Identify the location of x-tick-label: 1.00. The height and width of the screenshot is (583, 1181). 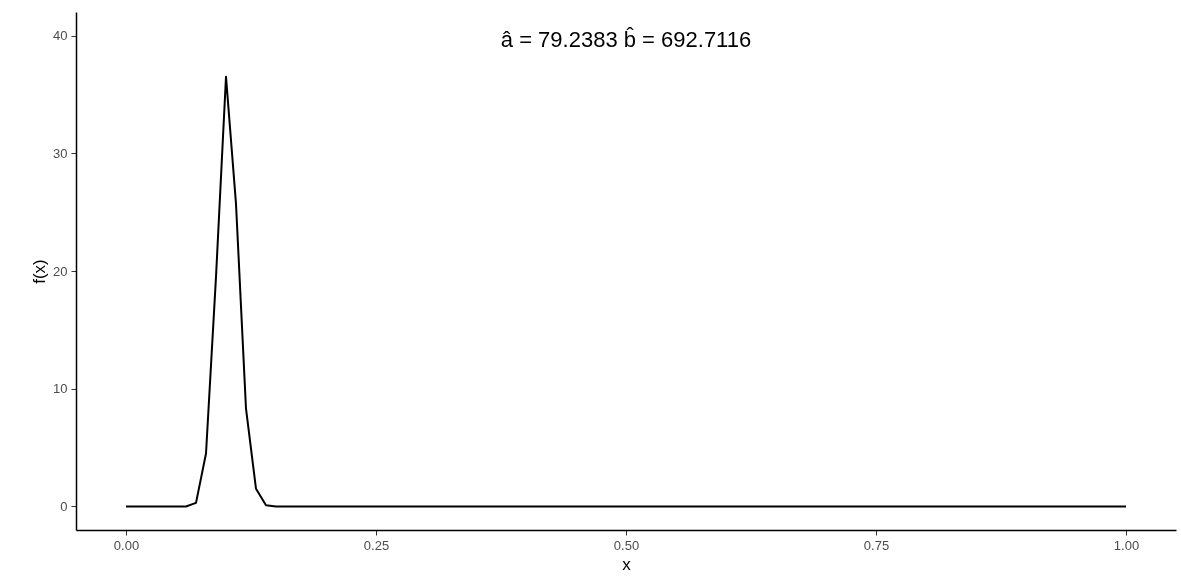
(1126, 545).